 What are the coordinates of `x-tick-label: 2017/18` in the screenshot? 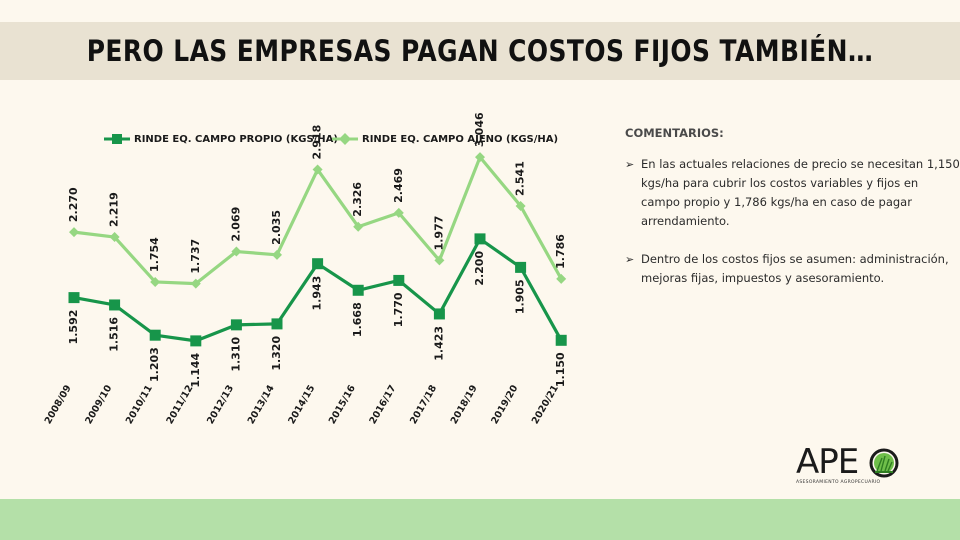 It's located at (423, 404).